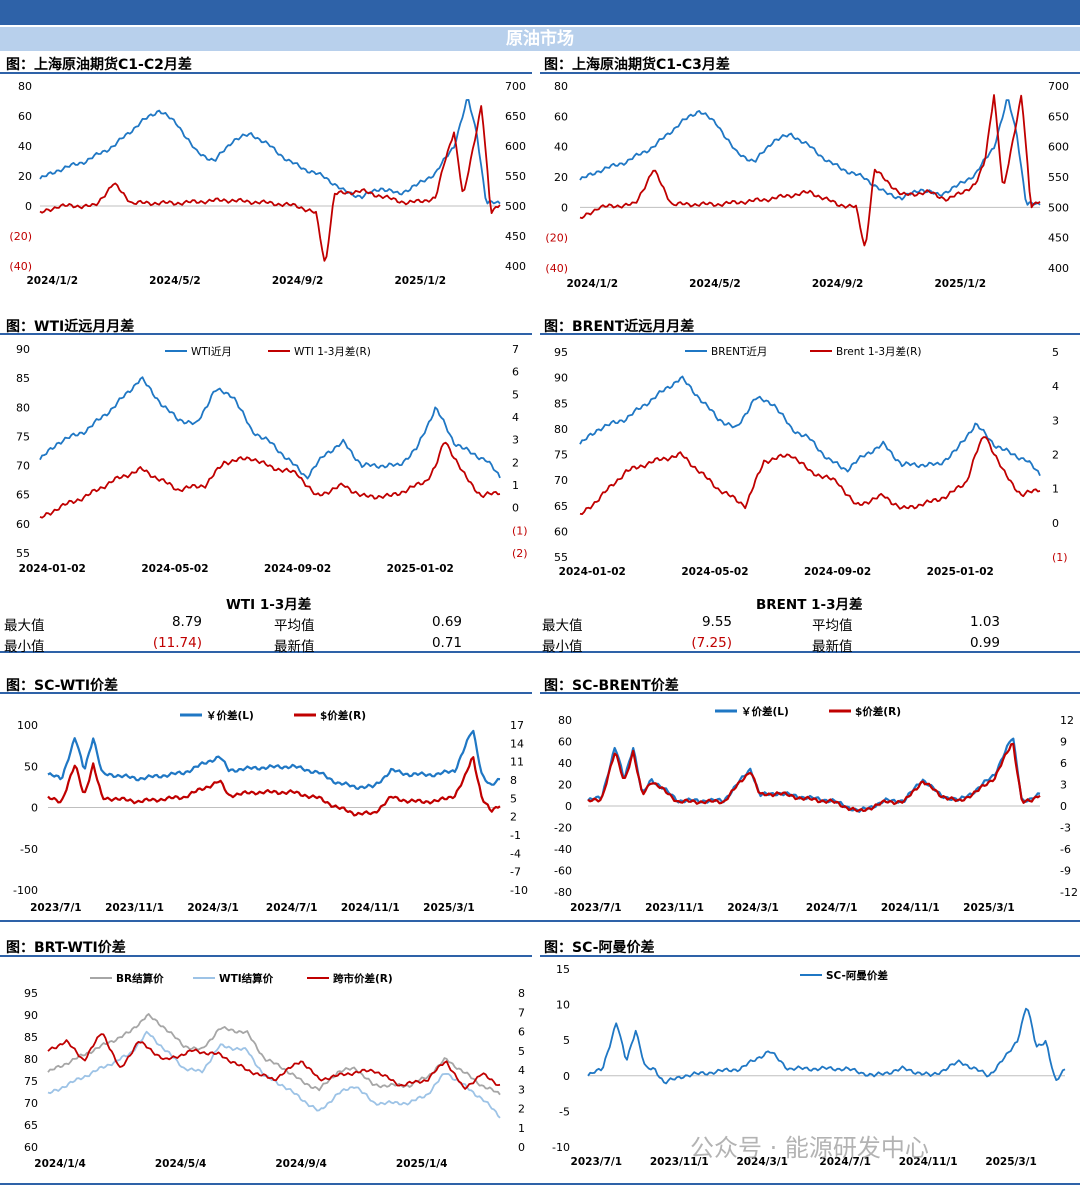 This screenshot has height=1187, width=1080. Describe the element at coordinates (540, 1184) in the screenshot. I see `section-divider` at that location.